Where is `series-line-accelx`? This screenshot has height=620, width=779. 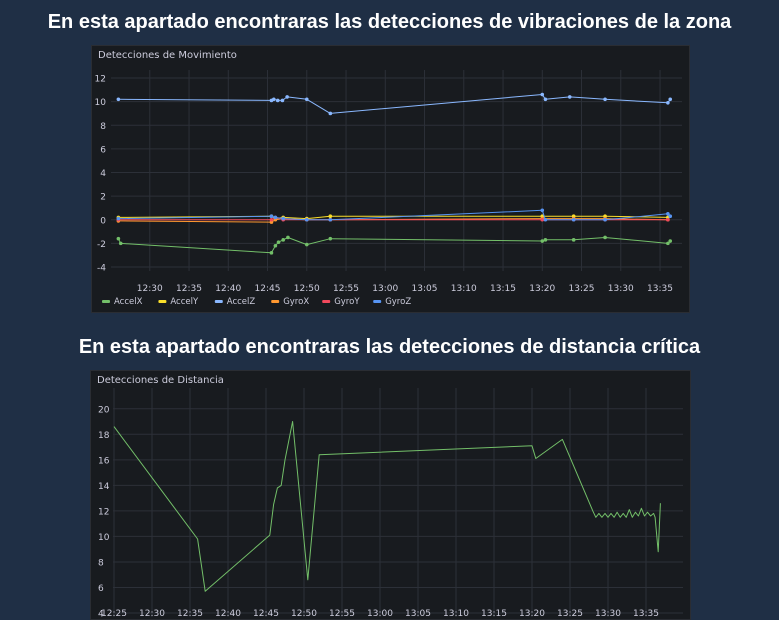
series-line-accelx is located at coordinates (394, 245).